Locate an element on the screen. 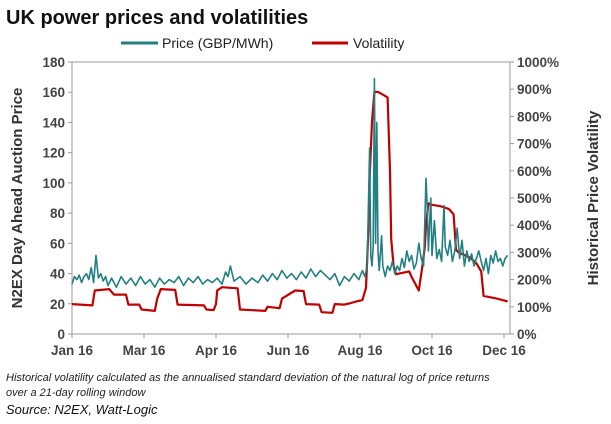 The width and height of the screenshot is (611, 424). y2-axis-title: Historical Price Volatility is located at coordinates (593, 197).